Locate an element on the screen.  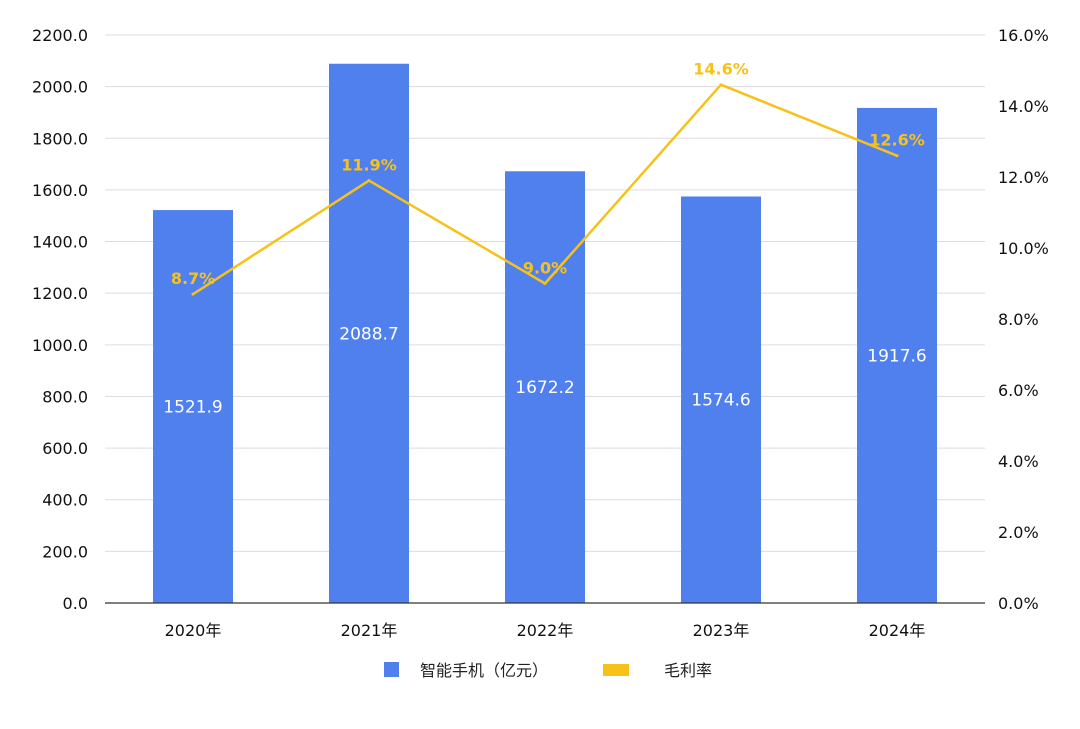
left-tick-label: 0.0 is located at coordinates (75, 603).